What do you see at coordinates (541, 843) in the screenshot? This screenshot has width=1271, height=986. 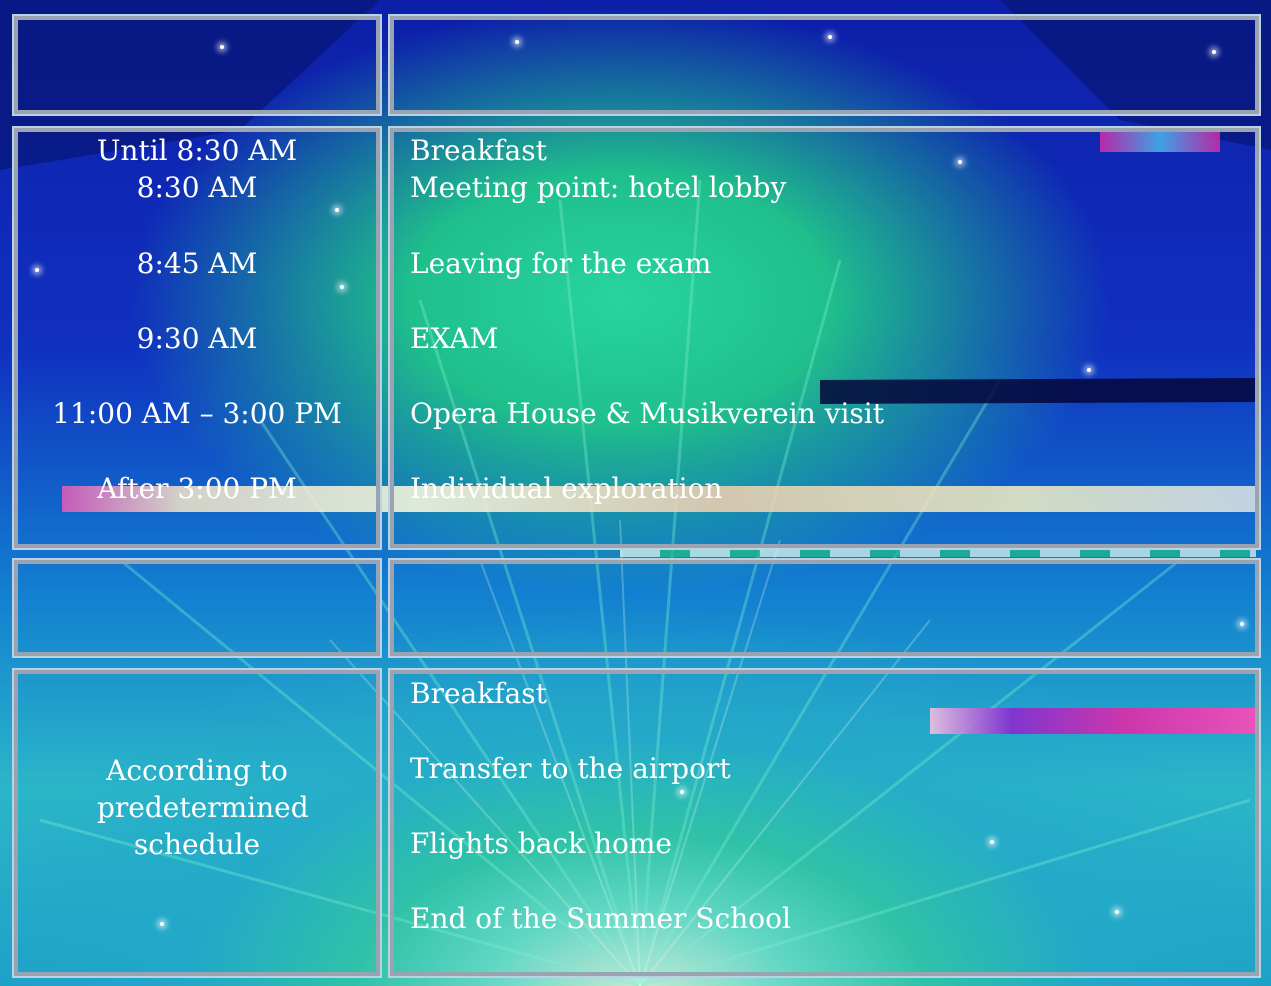 I see `schedule-activity: Flights back home` at bounding box center [541, 843].